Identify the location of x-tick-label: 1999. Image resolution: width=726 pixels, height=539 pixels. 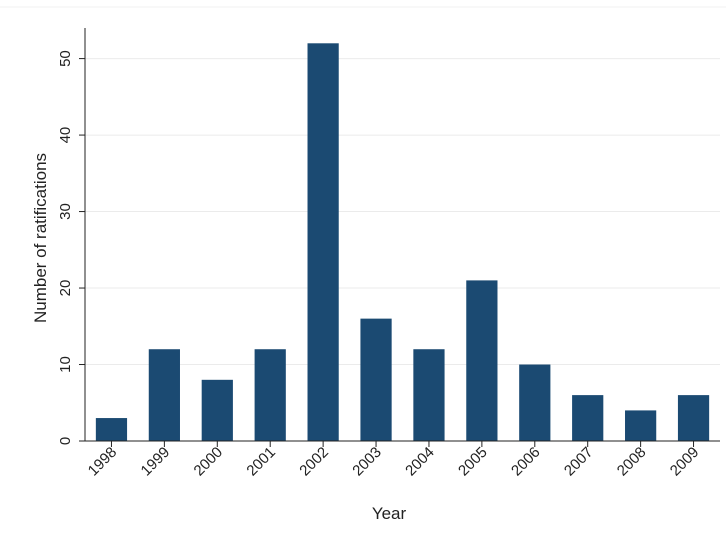
(156, 462).